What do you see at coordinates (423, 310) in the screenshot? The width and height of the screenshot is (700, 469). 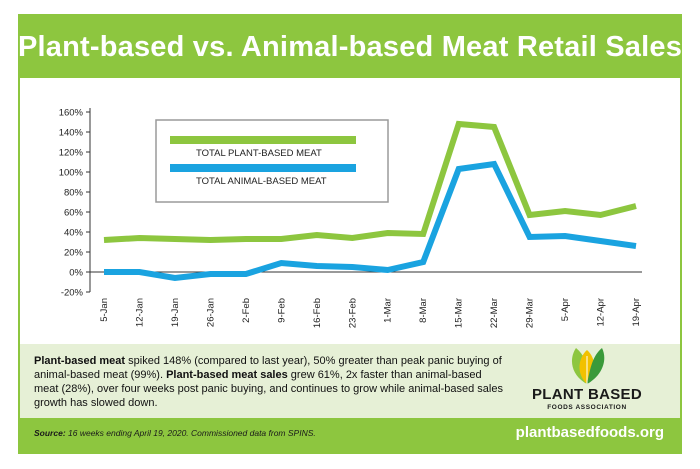 I see `x-tick-label: 8-Mar` at bounding box center [423, 310].